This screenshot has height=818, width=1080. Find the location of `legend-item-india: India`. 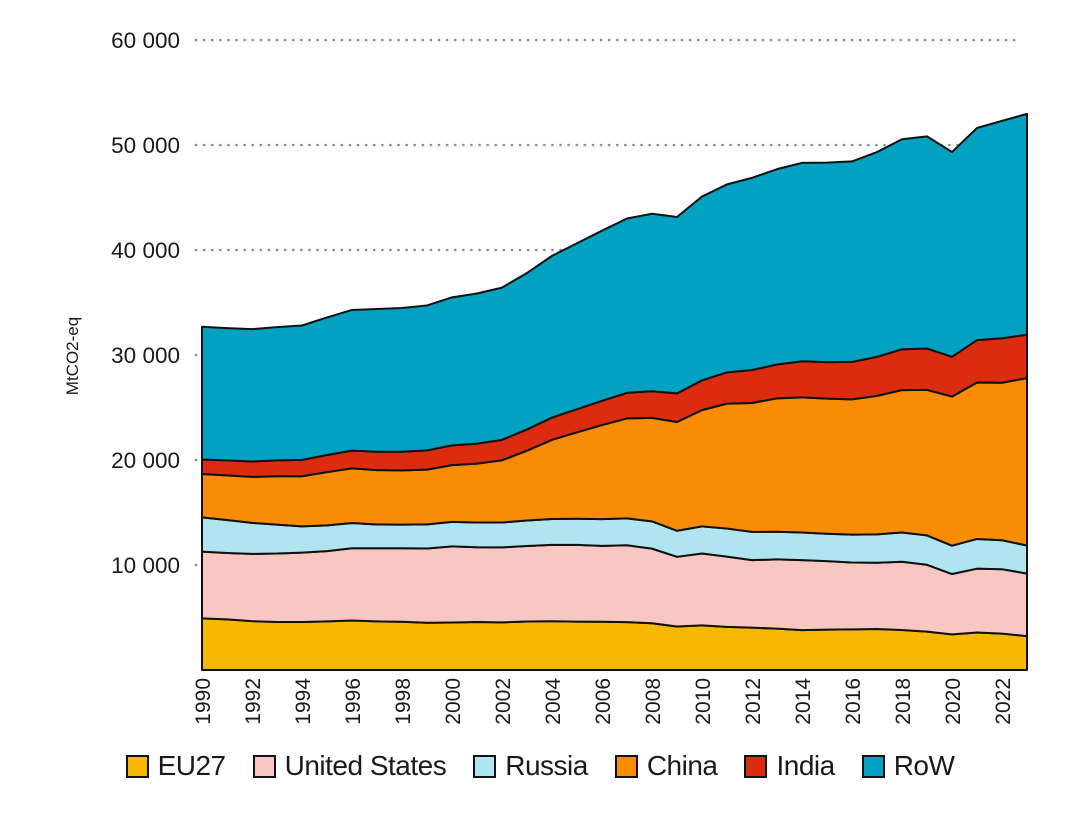

legend-item-india: India is located at coordinates (789, 766).